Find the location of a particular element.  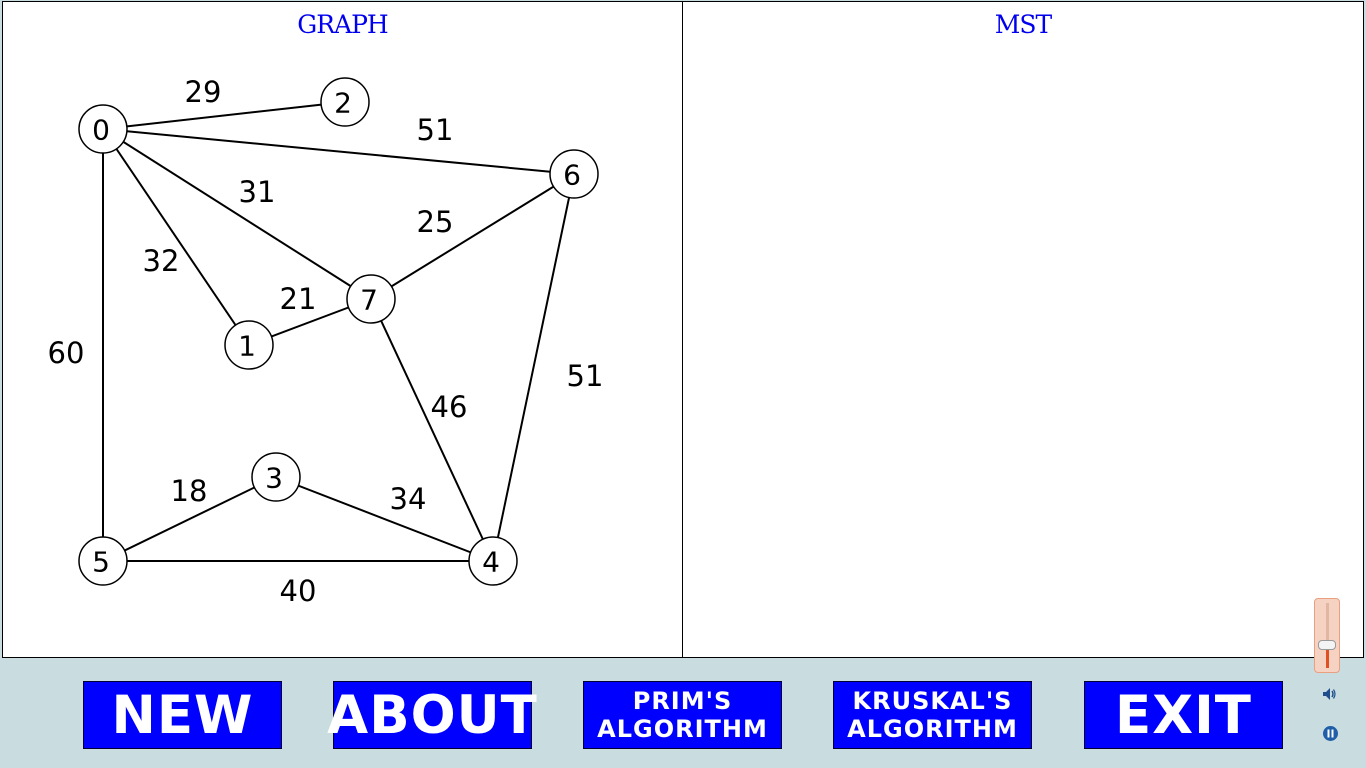

node-label-6: 6 is located at coordinates (572, 175).